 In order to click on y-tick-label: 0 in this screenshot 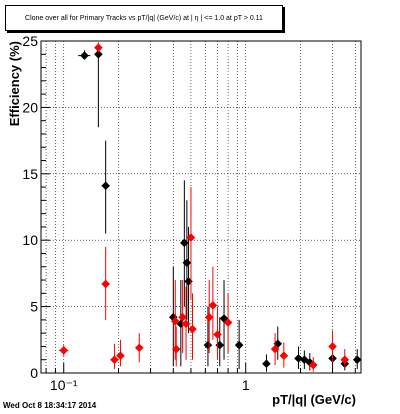, I will do `click(34, 373)`.